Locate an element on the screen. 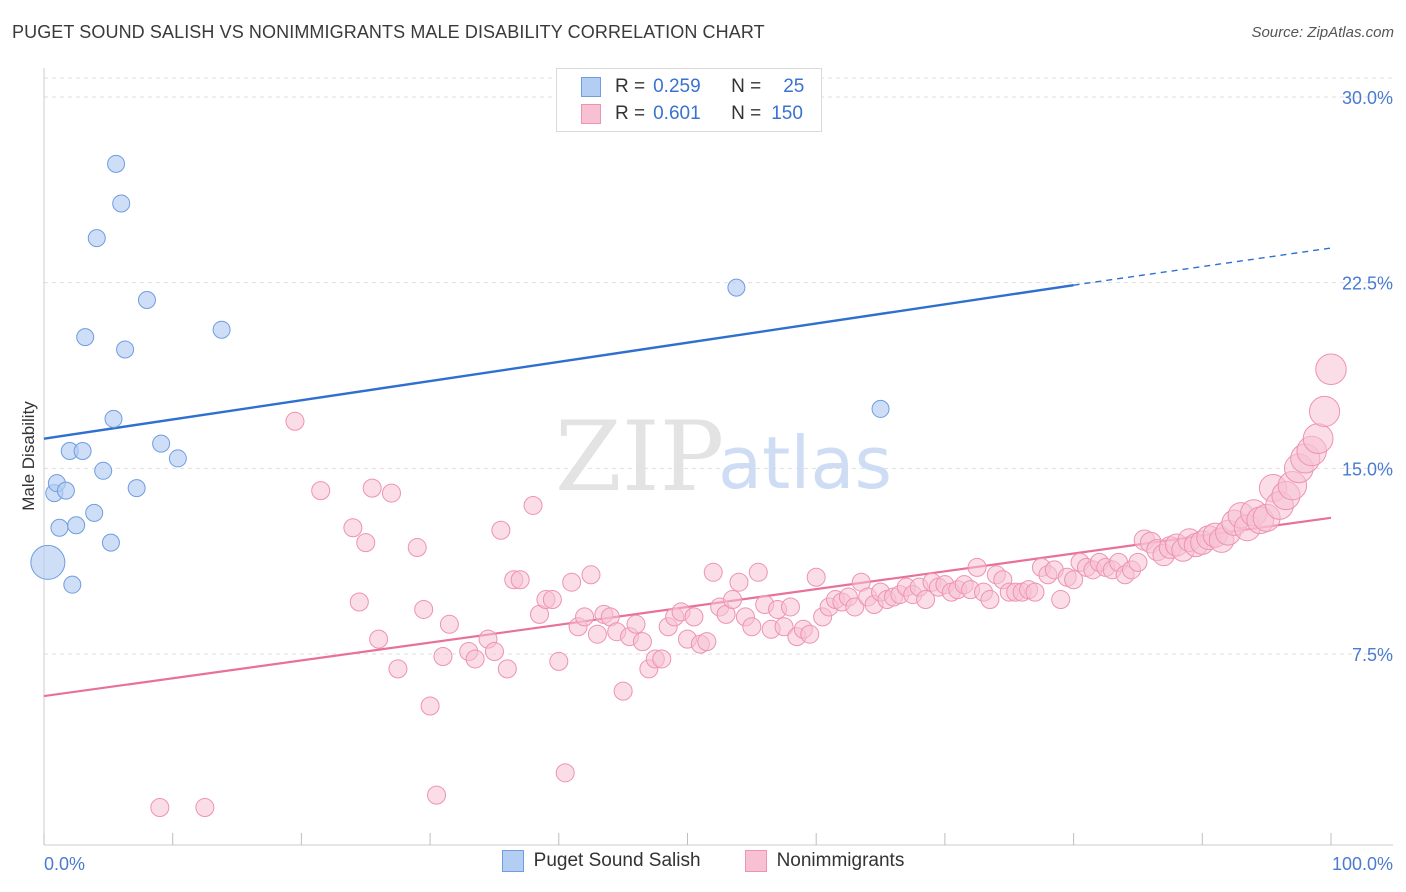 The image size is (1406, 892). legend-item-salish: Puget Sound Salish is located at coordinates (601, 861).